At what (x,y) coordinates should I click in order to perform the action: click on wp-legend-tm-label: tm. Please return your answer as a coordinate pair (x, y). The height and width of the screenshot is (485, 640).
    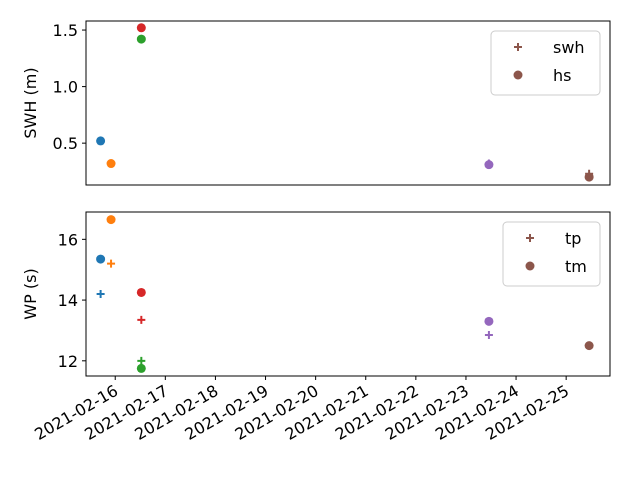
    Looking at the image, I should click on (576, 266).